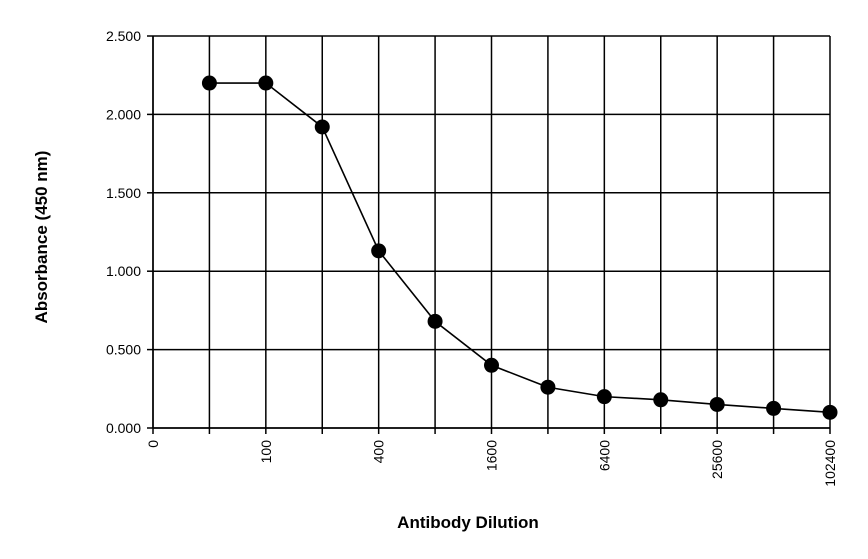 The width and height of the screenshot is (868, 559). Describe the element at coordinates (123, 36) in the screenshot. I see `y-tick-label: 2.500` at that location.